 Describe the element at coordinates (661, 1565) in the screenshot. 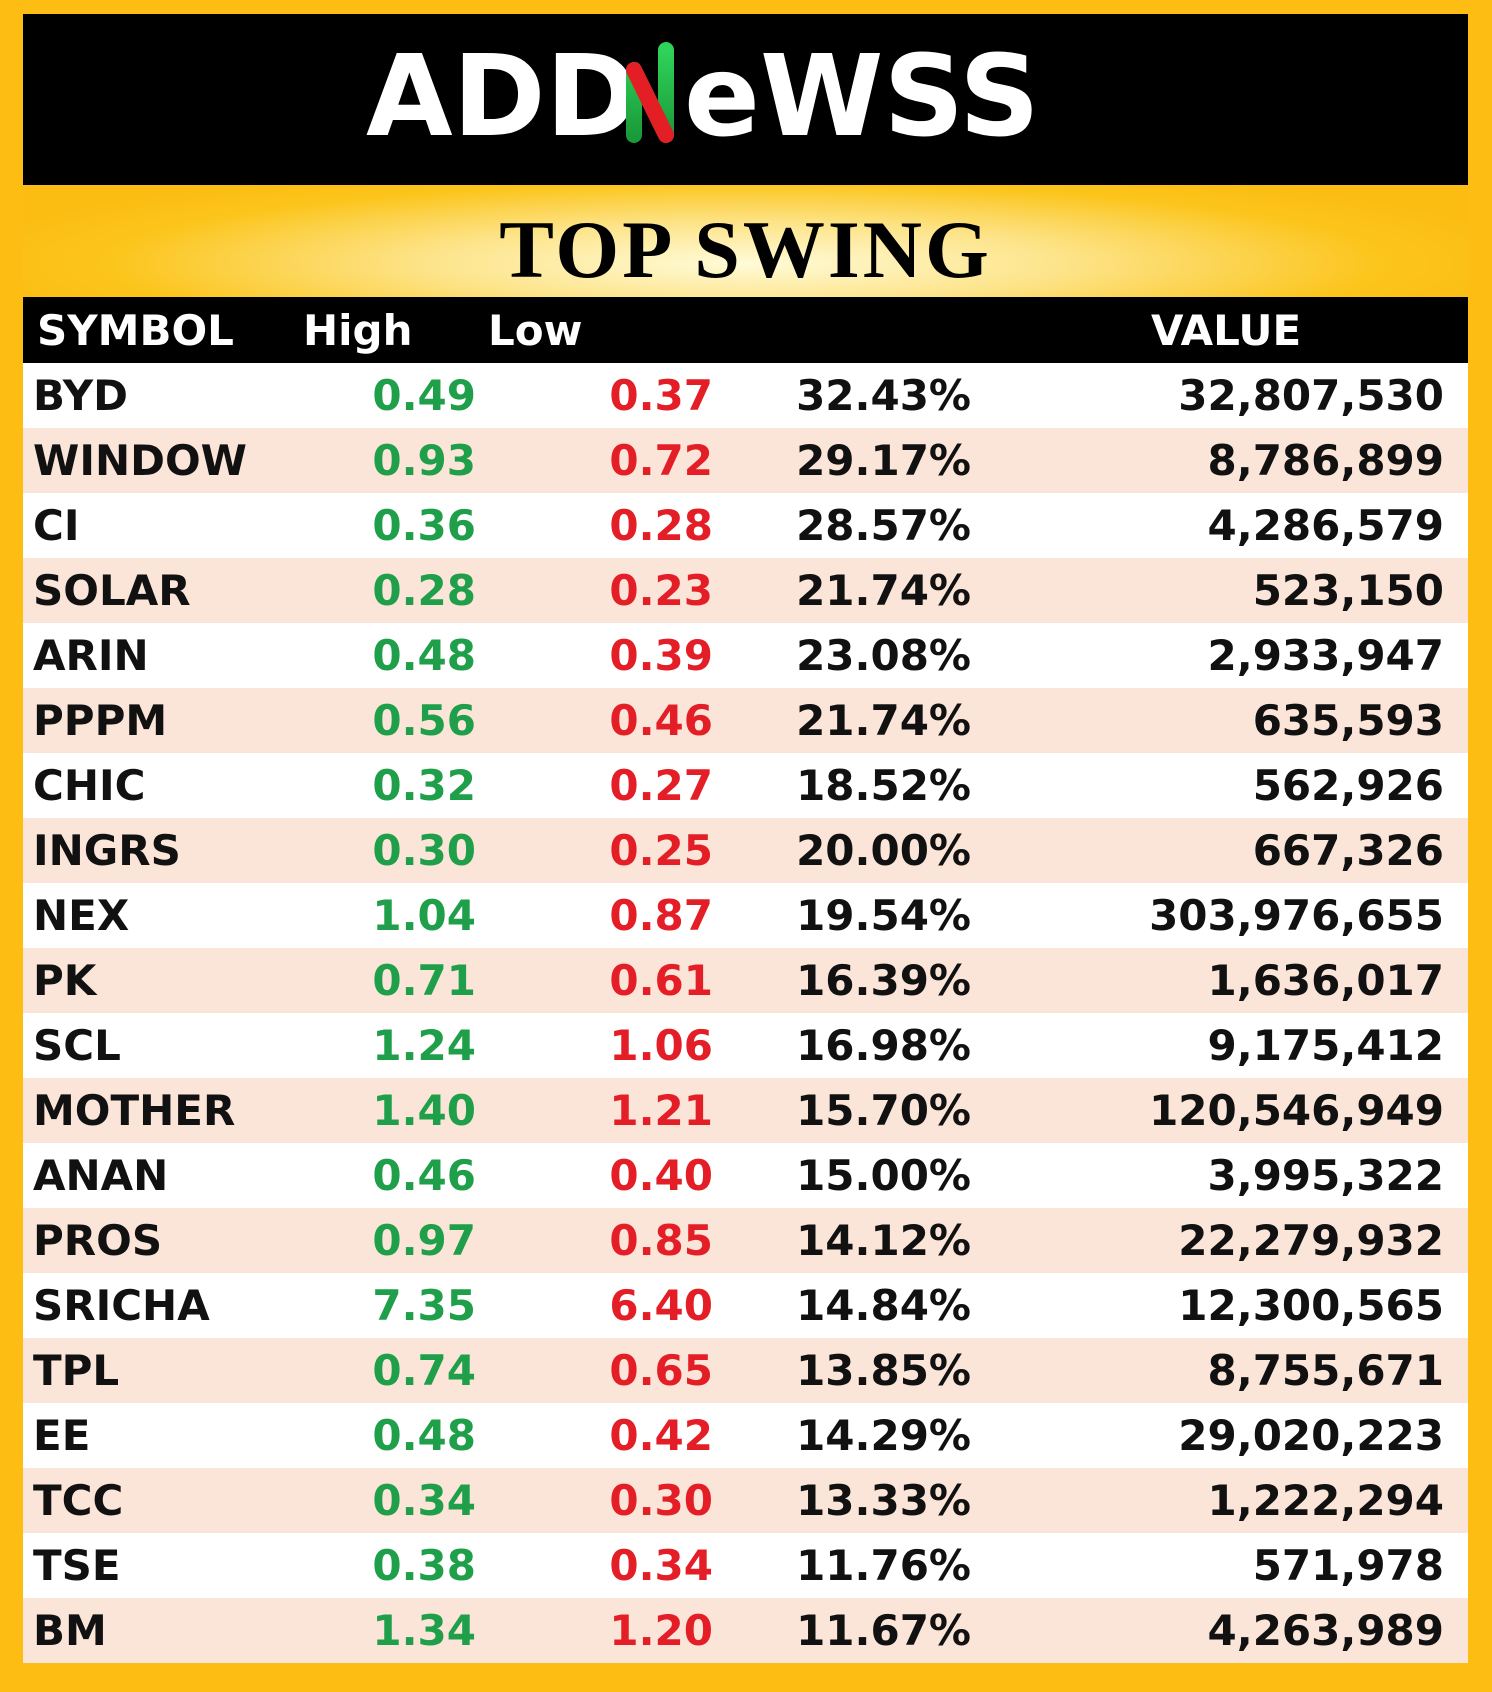

I see `low-cell: 0.34` at that location.